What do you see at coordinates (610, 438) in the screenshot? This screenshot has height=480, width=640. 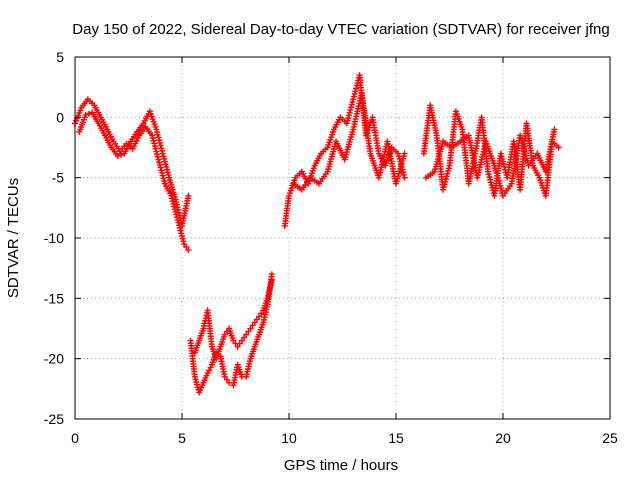 I see `x-tick-label: 25` at bounding box center [610, 438].